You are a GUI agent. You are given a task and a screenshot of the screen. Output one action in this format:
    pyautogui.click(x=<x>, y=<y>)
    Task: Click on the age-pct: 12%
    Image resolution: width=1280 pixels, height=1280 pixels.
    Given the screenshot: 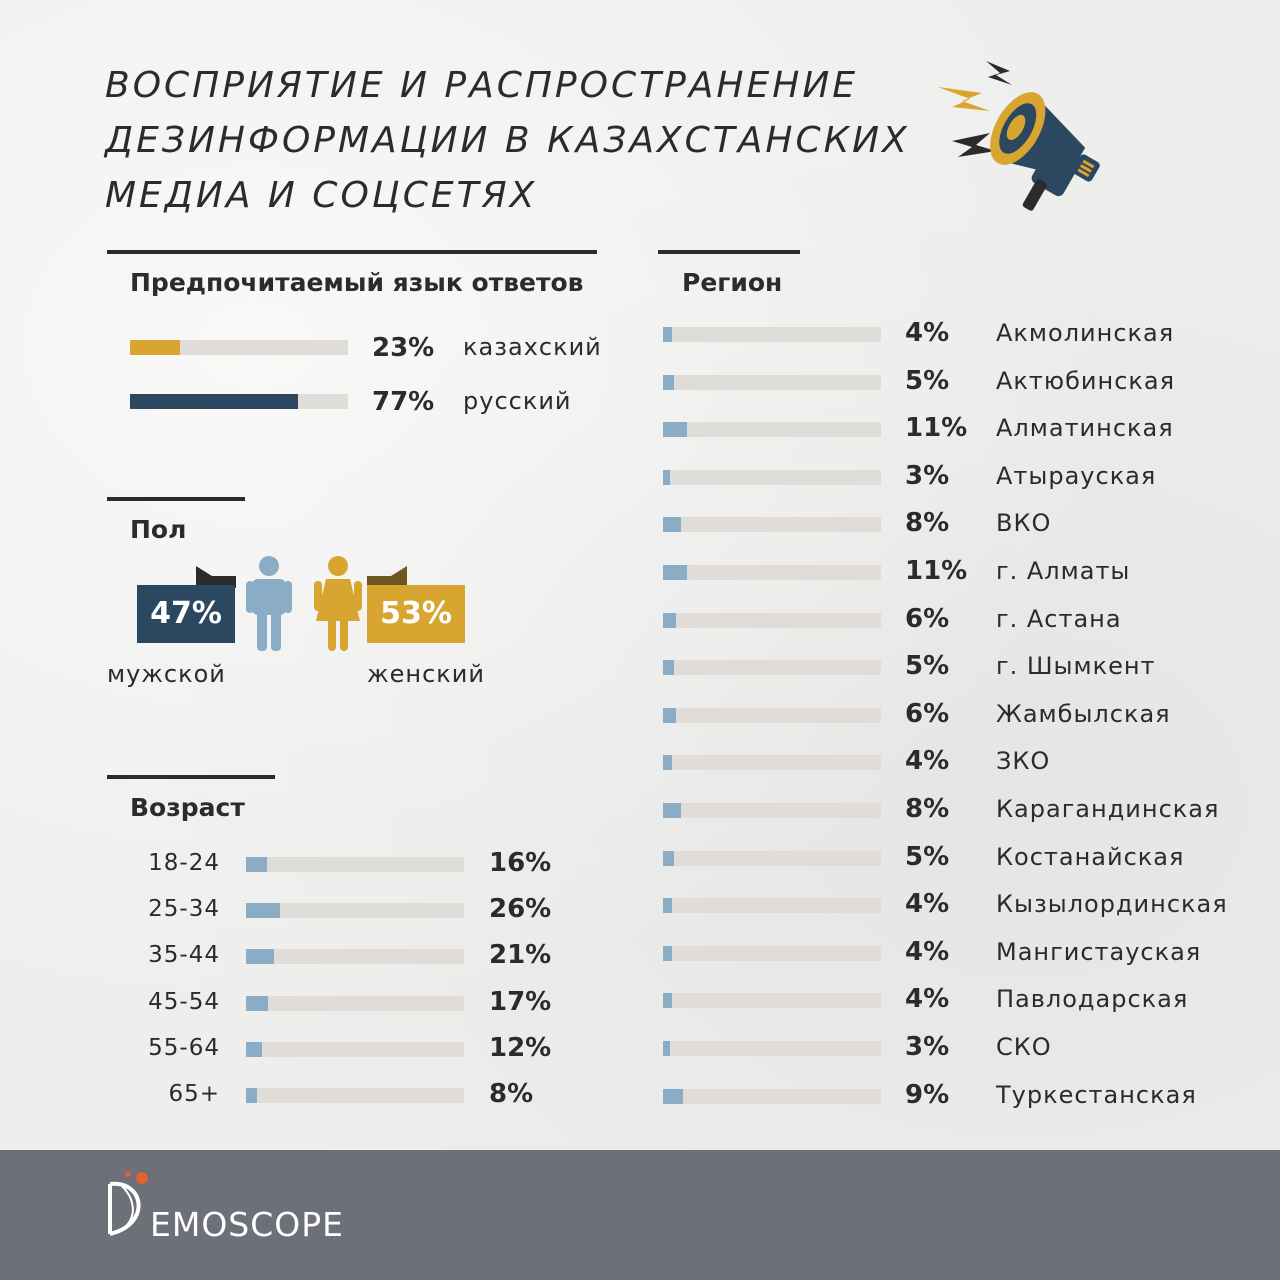 What is the action you would take?
    pyautogui.click(x=520, y=1048)
    